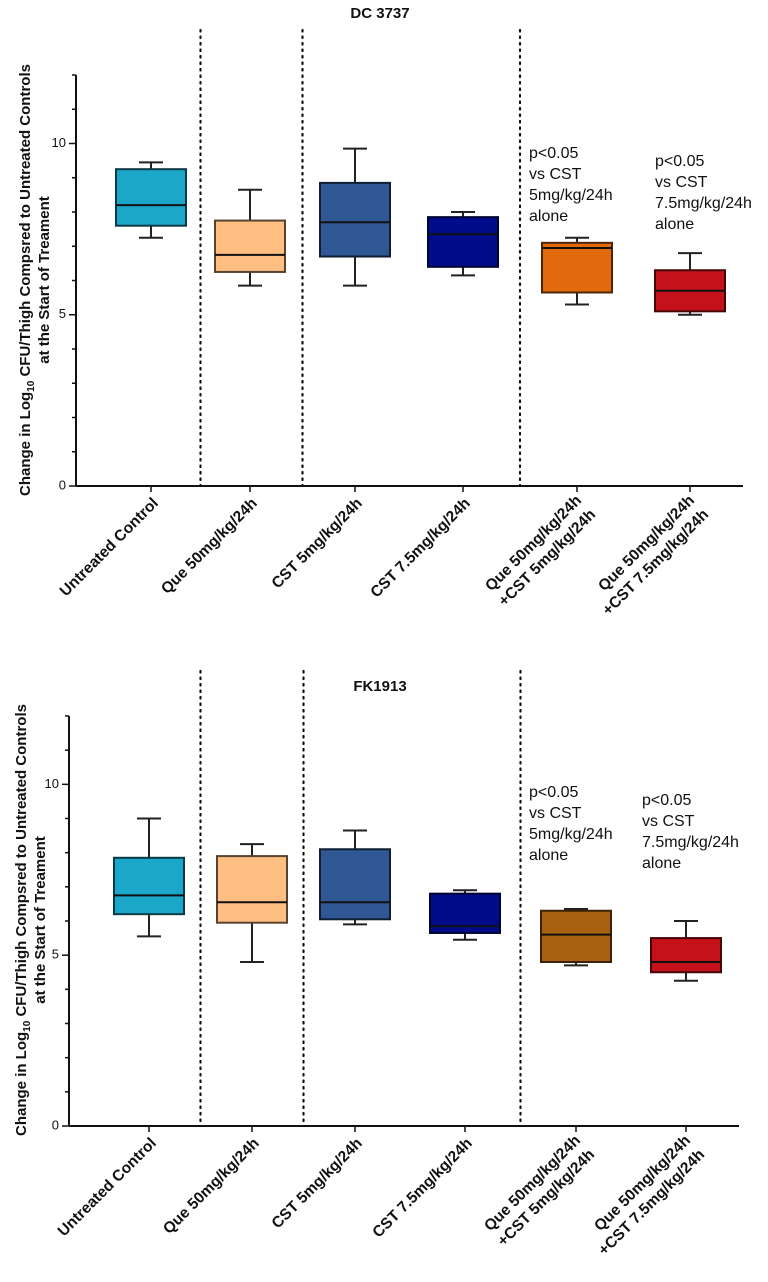 This screenshot has width=768, height=1282. I want to click on chart-title: DC 3737, so click(379, 13).